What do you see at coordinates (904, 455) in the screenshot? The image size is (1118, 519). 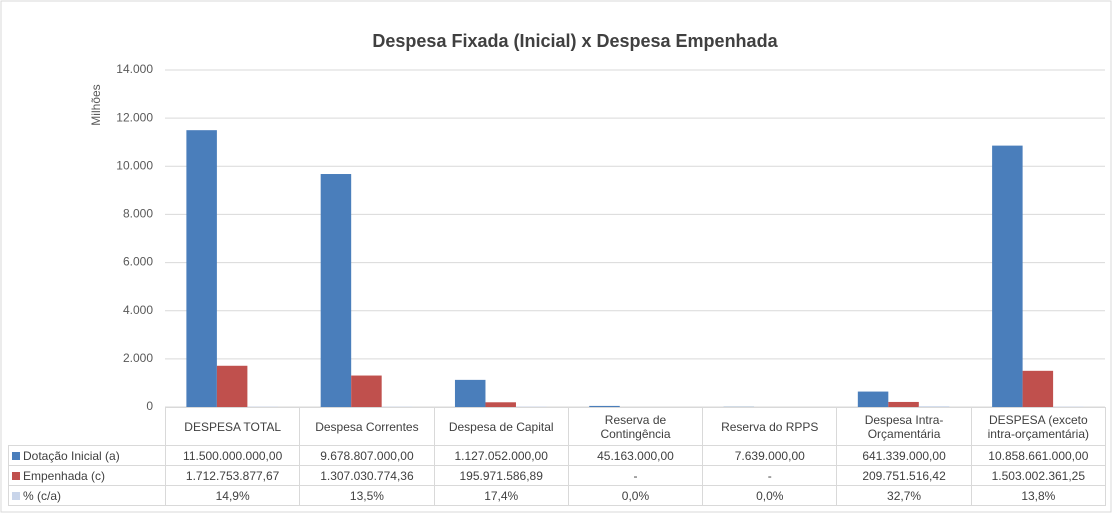 I see `table-value: 641.339.000,00` at bounding box center [904, 455].